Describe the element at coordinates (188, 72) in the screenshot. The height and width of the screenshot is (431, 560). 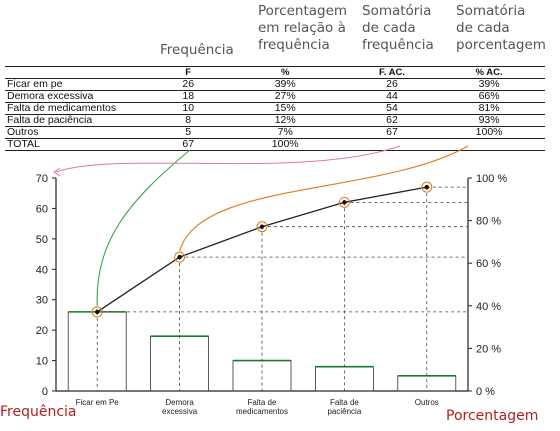
I see `table-header-cell: F` at that location.